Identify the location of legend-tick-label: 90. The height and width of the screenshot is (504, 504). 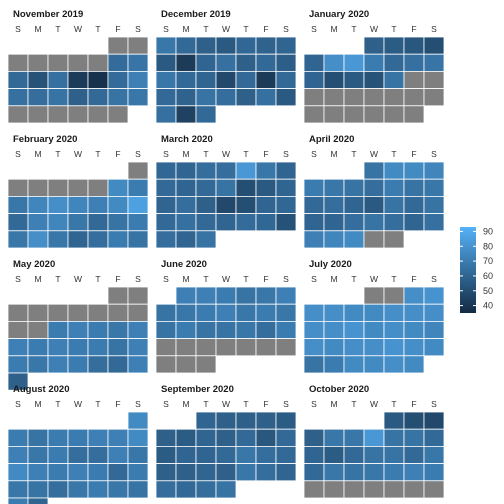
(488, 231).